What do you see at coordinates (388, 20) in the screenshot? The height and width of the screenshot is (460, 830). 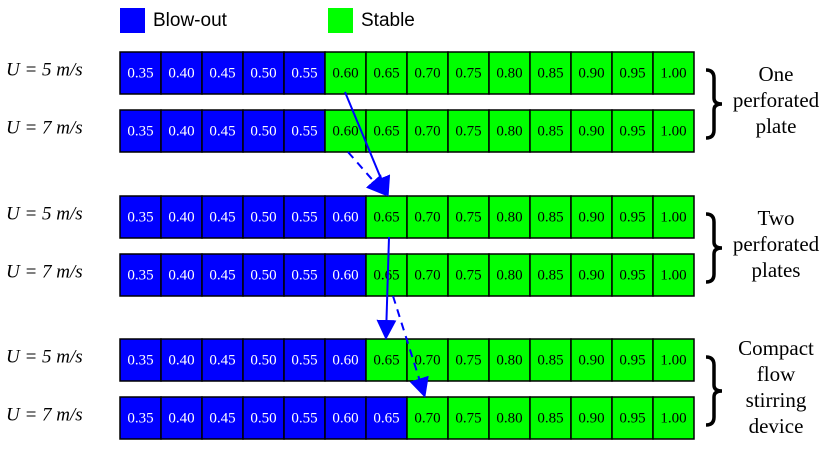 I see `legend-label: Stable` at bounding box center [388, 20].